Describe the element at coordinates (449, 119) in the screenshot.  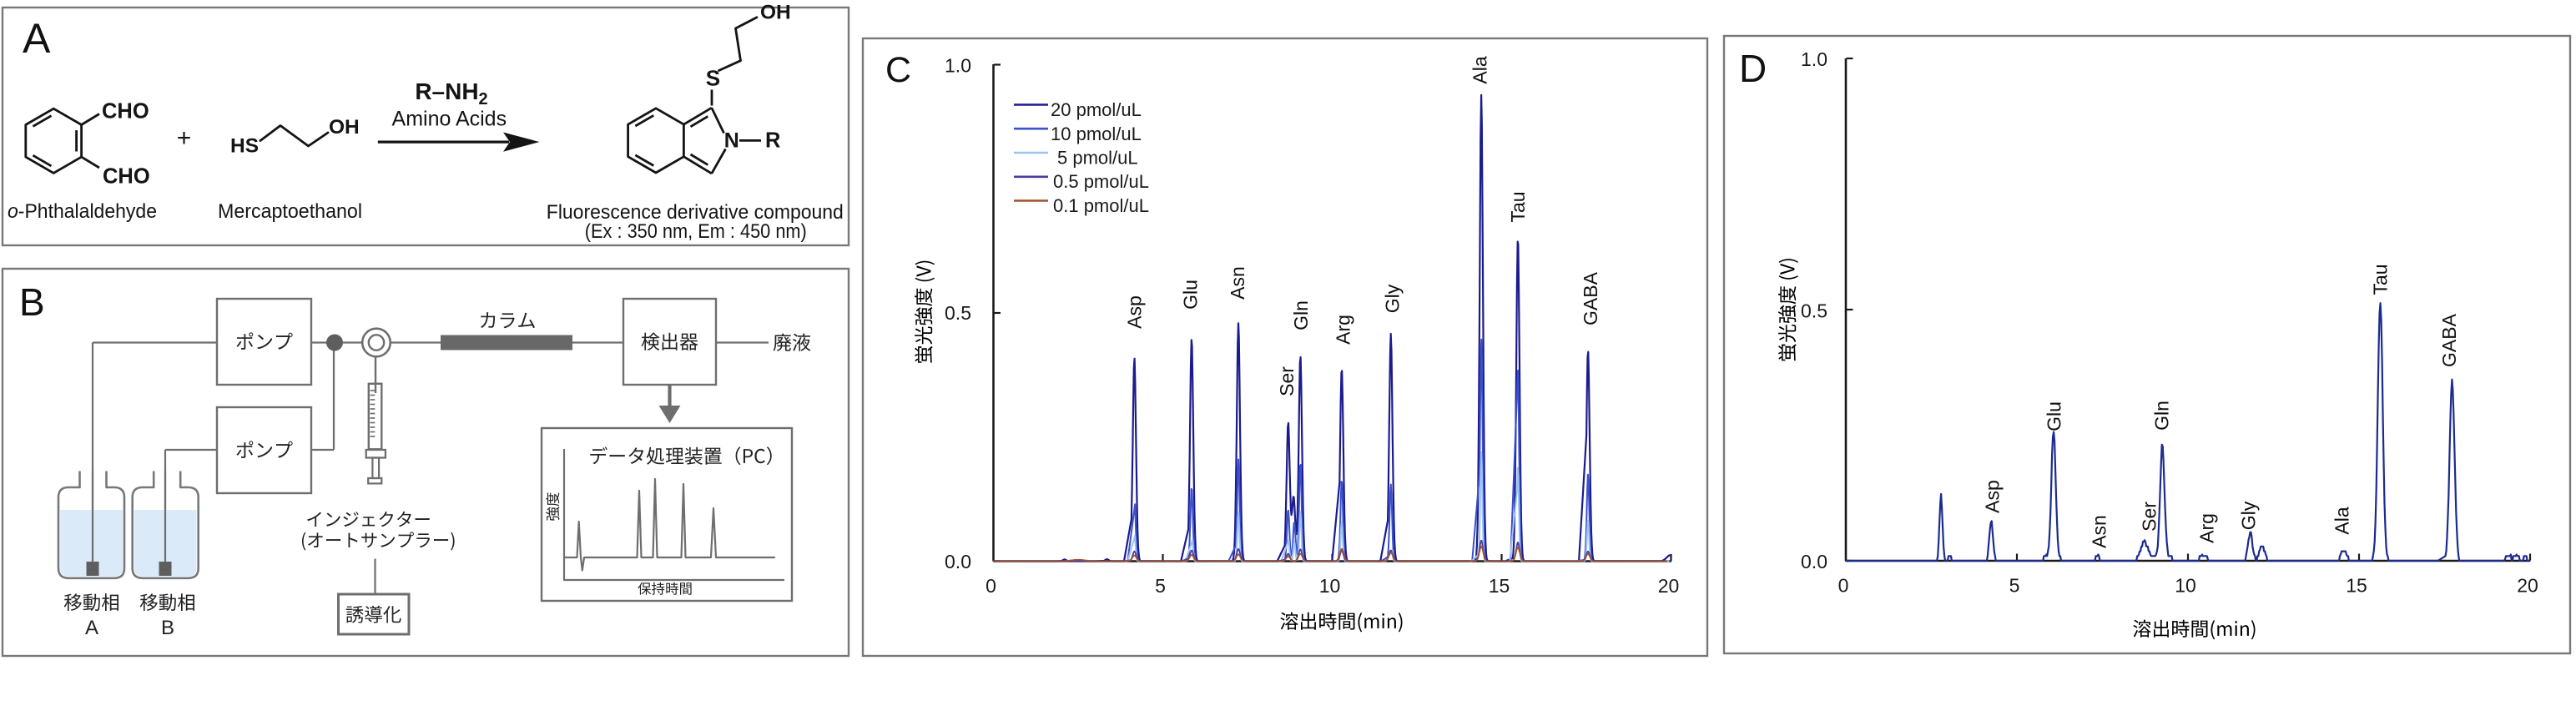
I see `svg-text: Amino Acids` at that location.